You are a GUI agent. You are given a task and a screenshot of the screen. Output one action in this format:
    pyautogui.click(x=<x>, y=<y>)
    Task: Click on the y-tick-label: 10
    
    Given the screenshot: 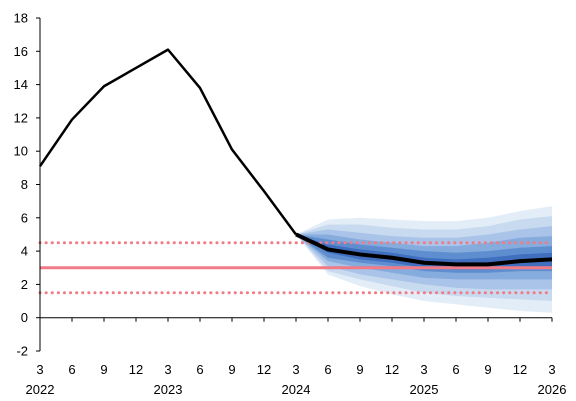 What is the action you would take?
    pyautogui.click(x=21, y=151)
    